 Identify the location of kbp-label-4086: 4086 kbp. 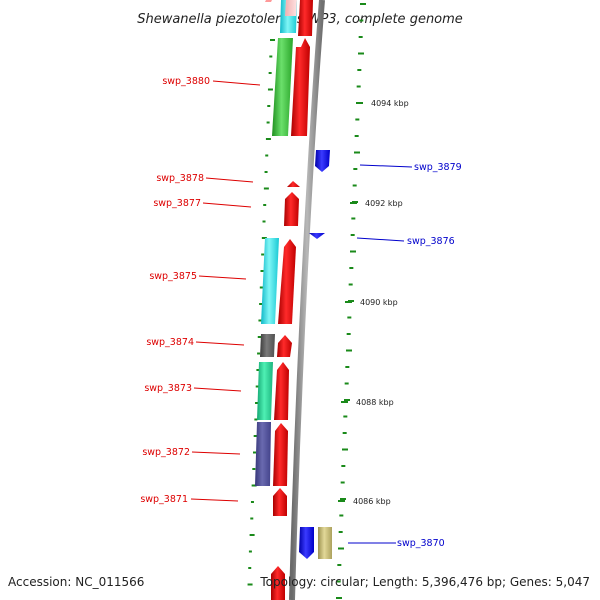
(372, 501).